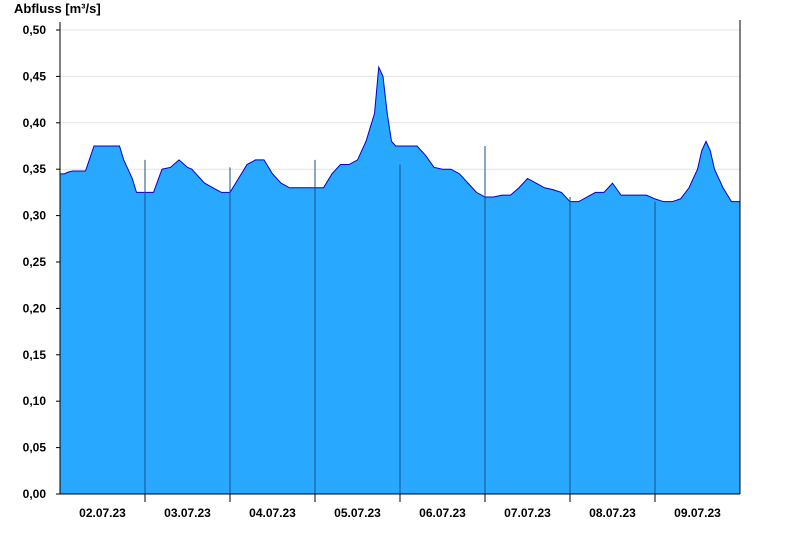  Describe the element at coordinates (272, 513) in the screenshot. I see `x-tick-label: 04.07.23` at that location.